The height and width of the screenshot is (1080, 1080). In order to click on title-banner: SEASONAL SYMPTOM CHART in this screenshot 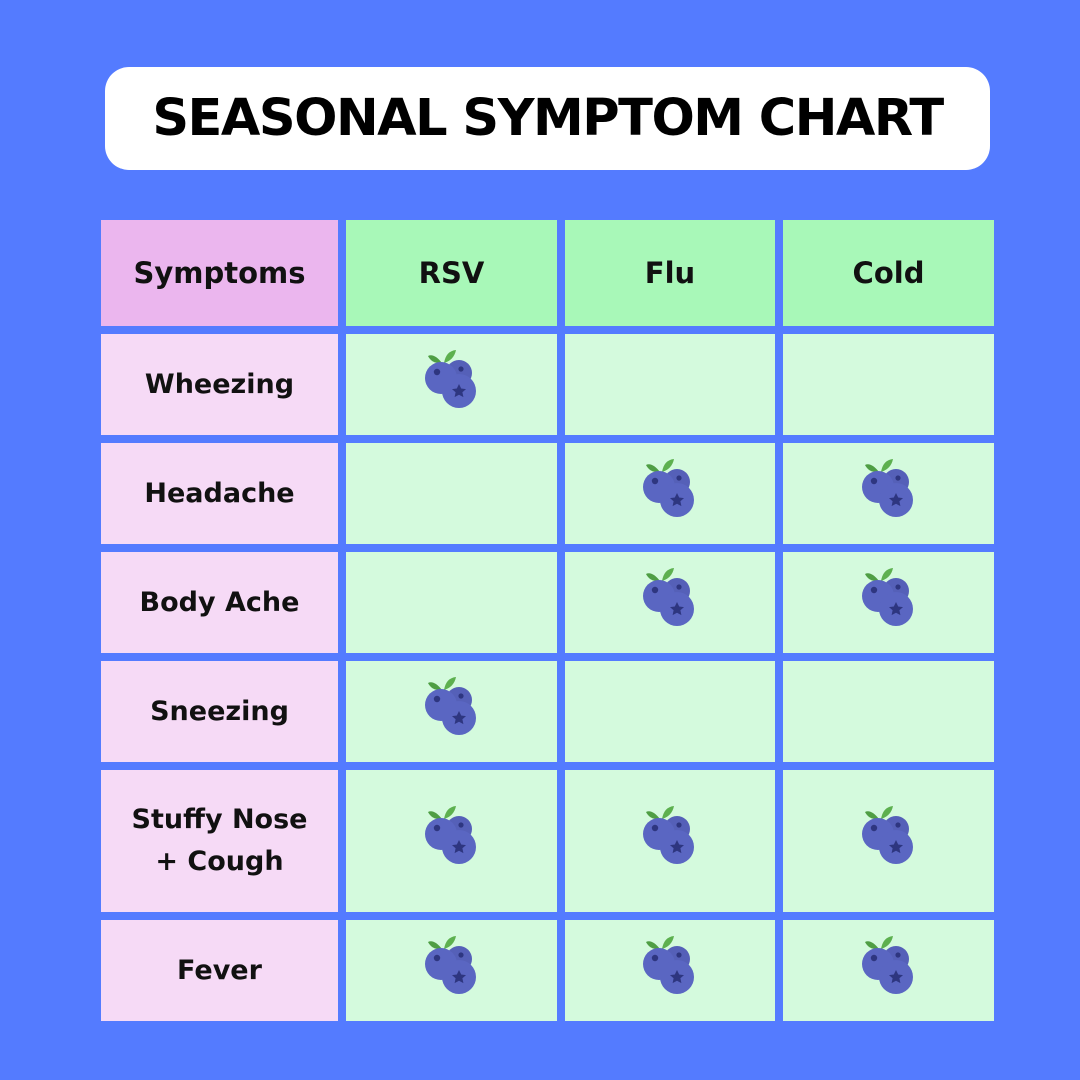, I will do `click(547, 118)`.